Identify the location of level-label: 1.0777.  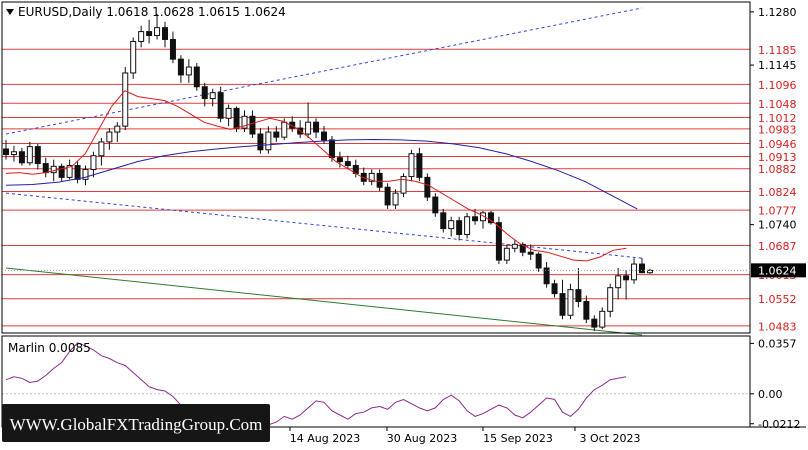
(777, 211).